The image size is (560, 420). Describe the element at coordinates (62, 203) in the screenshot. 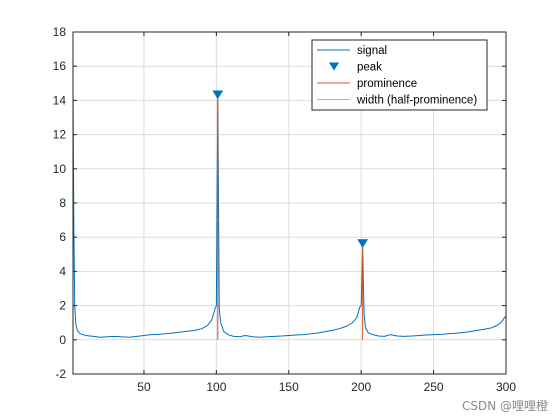

I see `y-tick-label: 8` at that location.